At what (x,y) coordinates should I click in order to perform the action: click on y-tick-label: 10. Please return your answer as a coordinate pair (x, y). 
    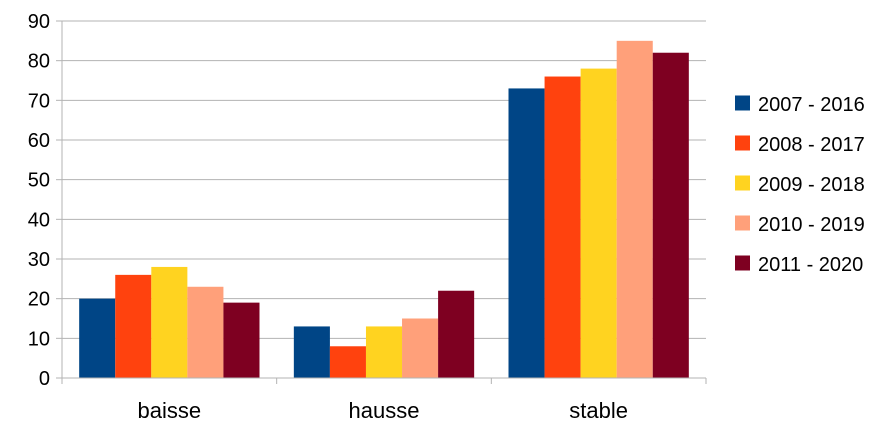
    Looking at the image, I should click on (39, 339).